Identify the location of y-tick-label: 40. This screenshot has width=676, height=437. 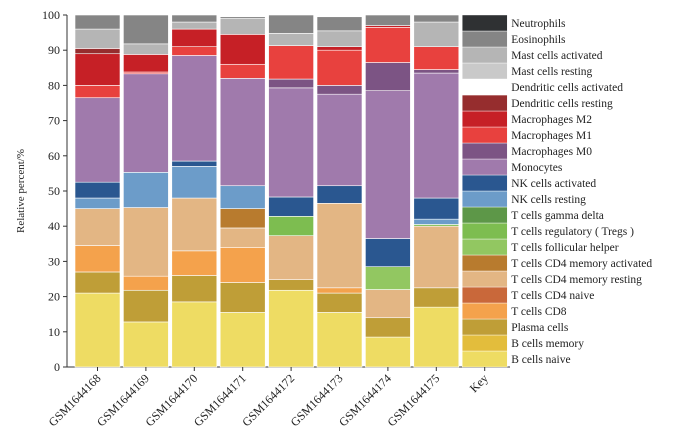
(54, 226).